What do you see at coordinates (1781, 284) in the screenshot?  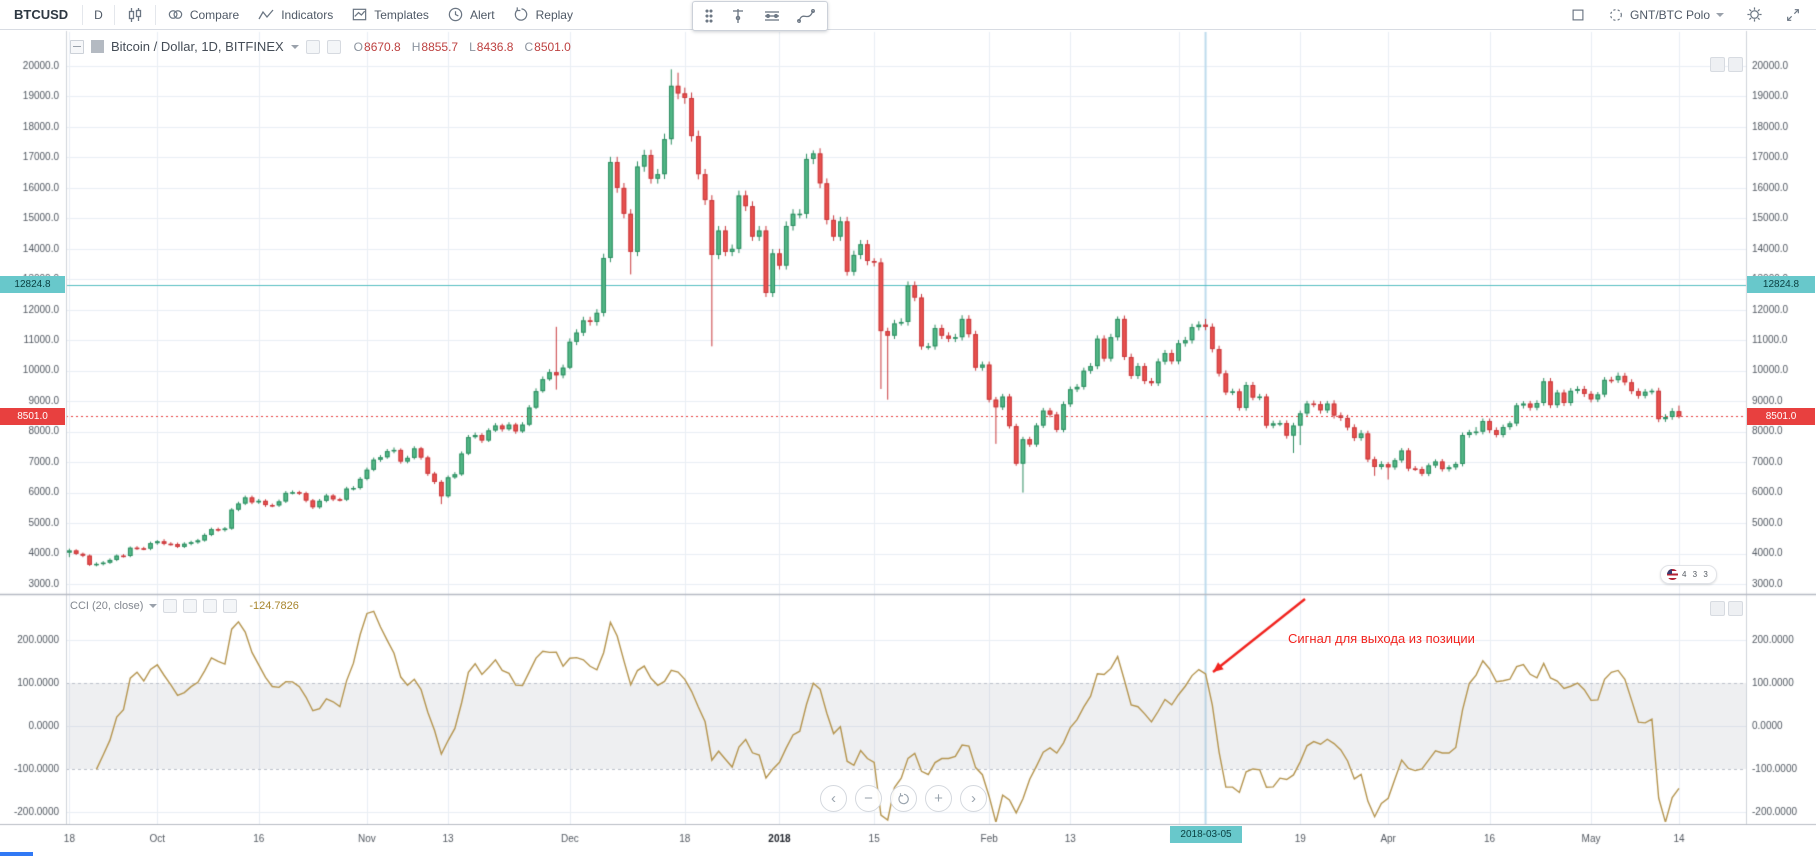 I see `alert-price-label-right: 12824.8` at bounding box center [1781, 284].